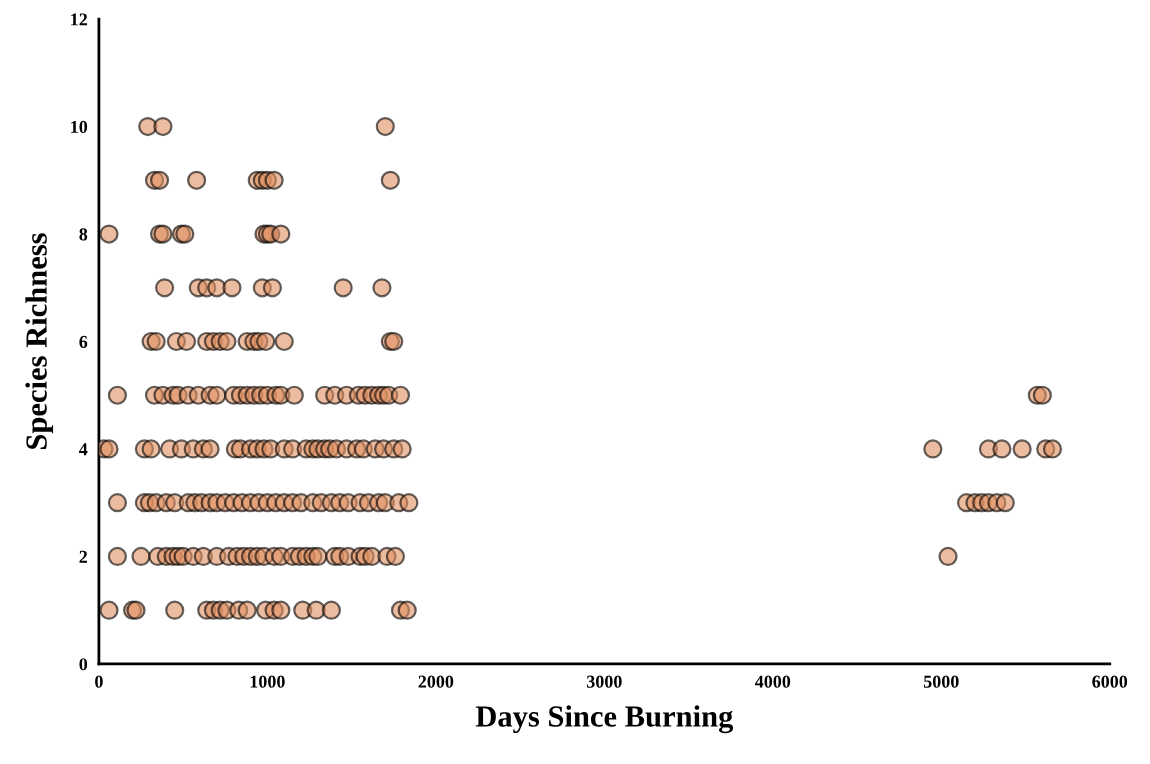  I want to click on x-tick-label: 3000, so click(604, 681).